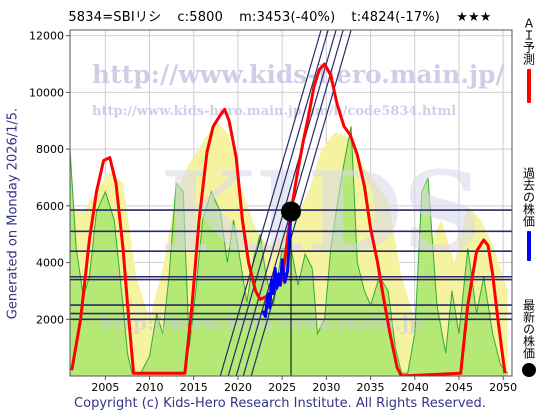 This screenshot has height=420, width=560. I want to click on legend-latest: 最新の株価, so click(529, 336).